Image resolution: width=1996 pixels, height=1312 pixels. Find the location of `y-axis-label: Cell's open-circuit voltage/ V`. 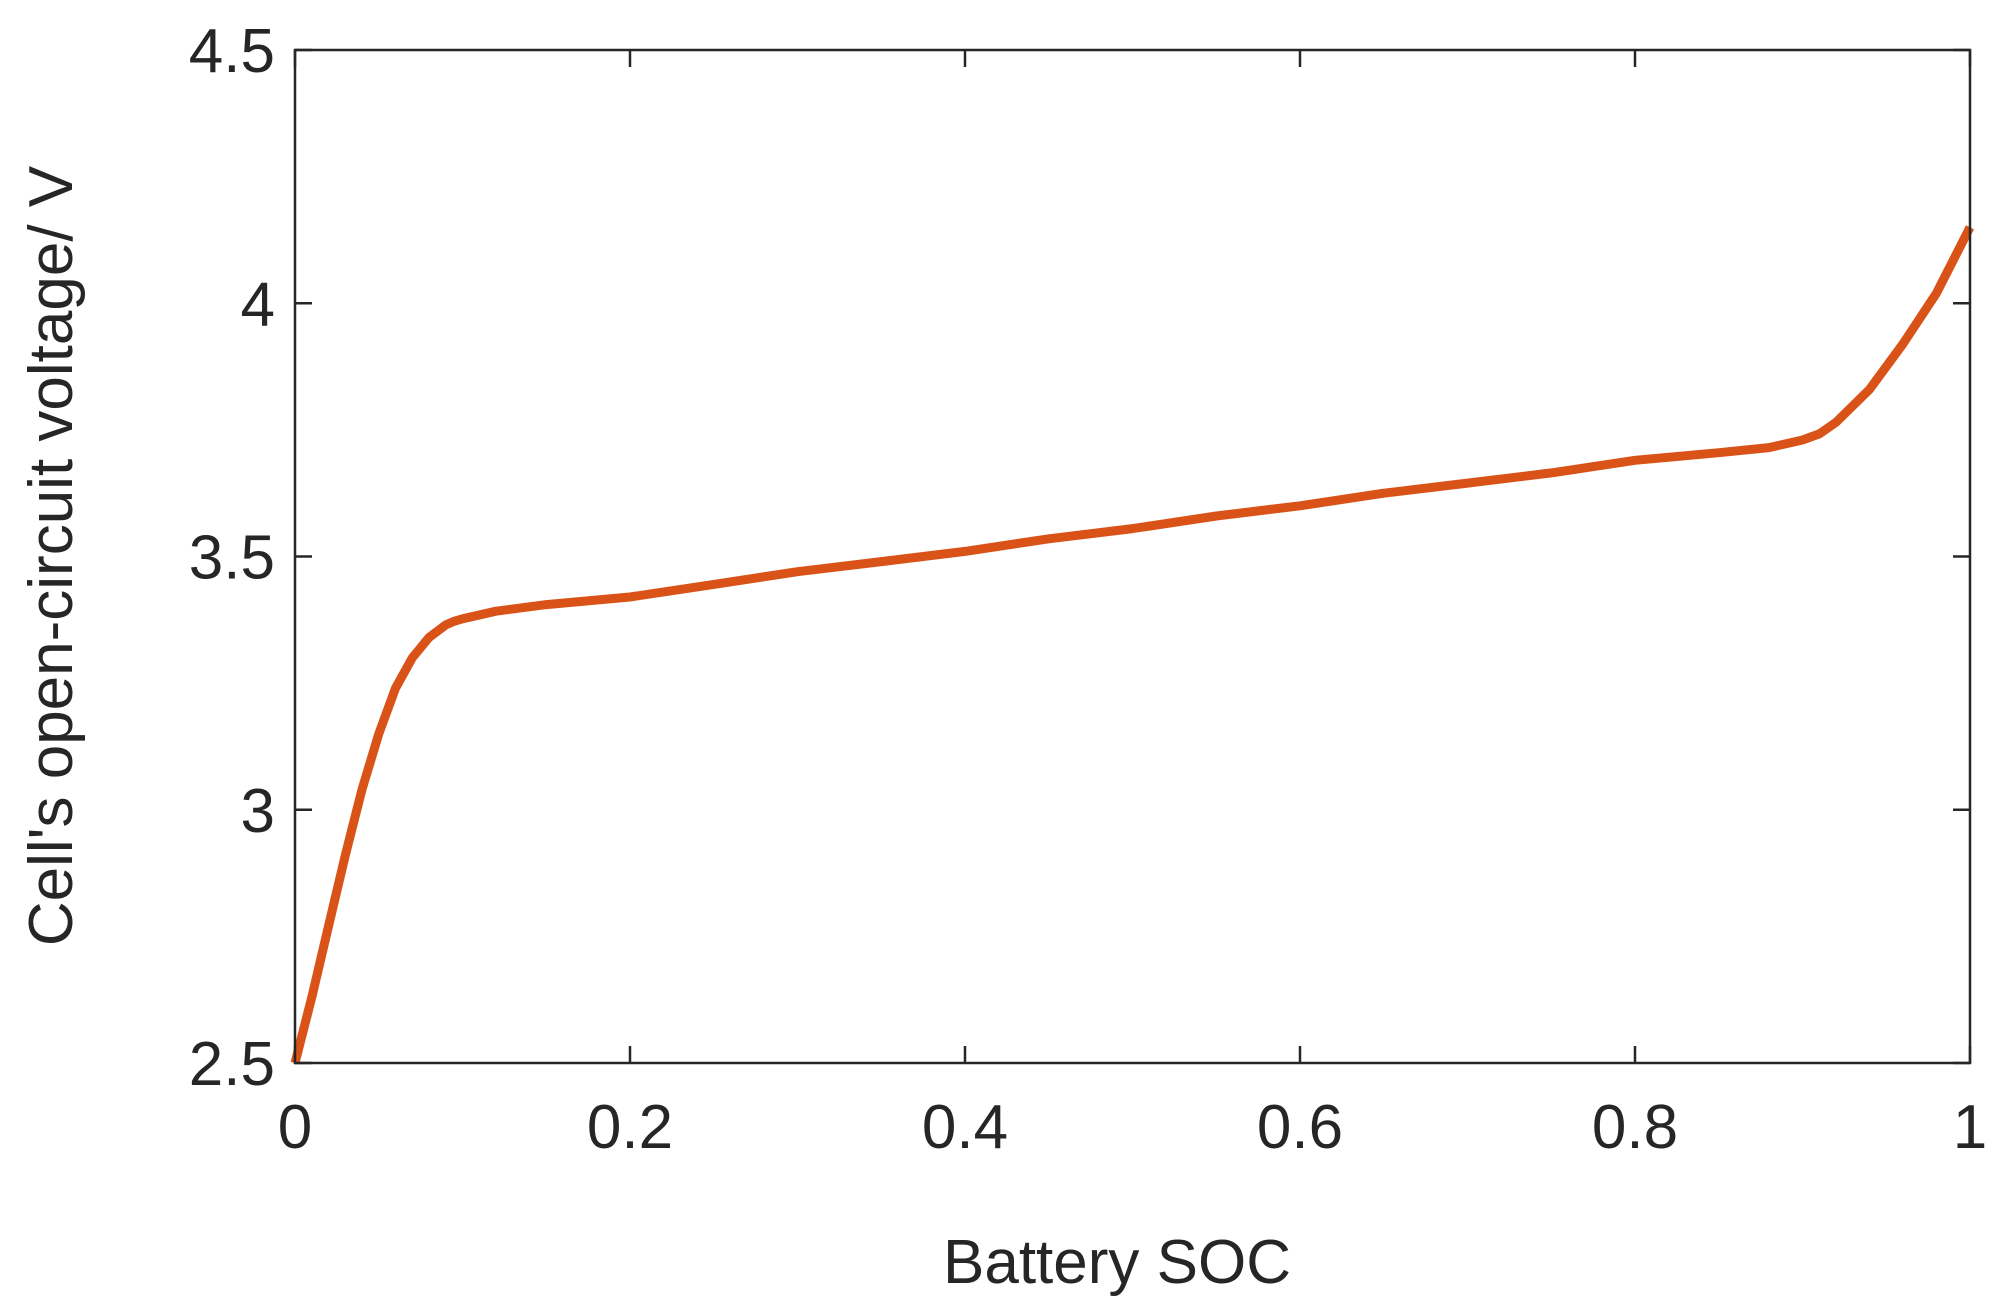

y-axis-label: Cell's open-circuit voltage/ V is located at coordinates (51, 555).